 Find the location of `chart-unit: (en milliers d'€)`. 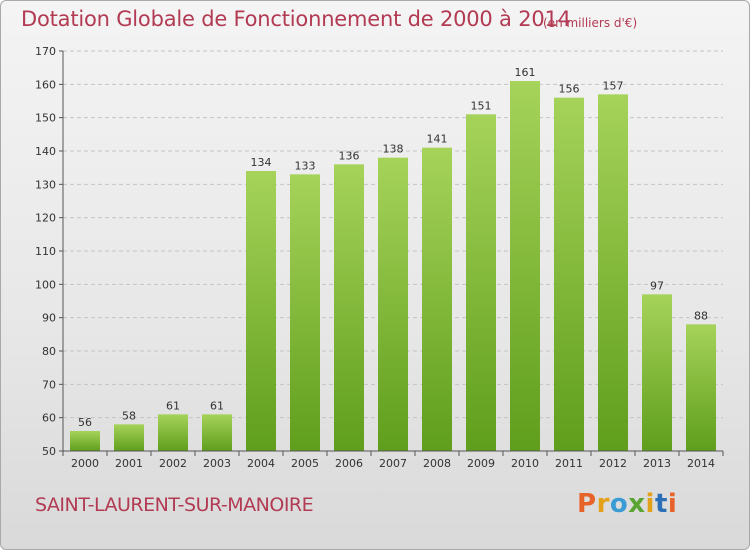

chart-unit: (en milliers d'€) is located at coordinates (590, 23).